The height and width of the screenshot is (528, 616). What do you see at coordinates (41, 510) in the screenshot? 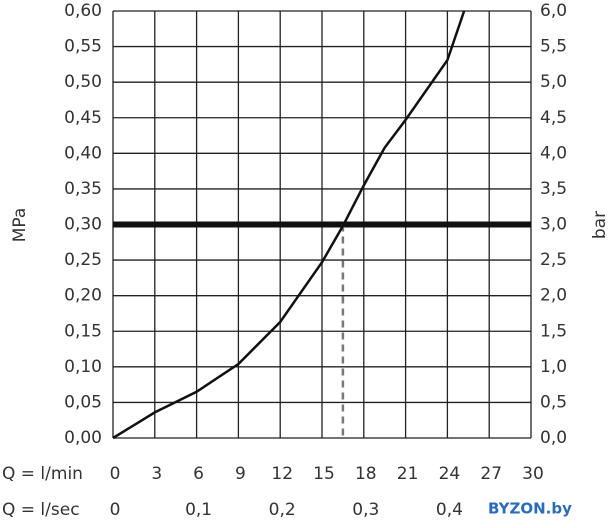
I see `x2-axis-label: Q = l/sec` at bounding box center [41, 510].